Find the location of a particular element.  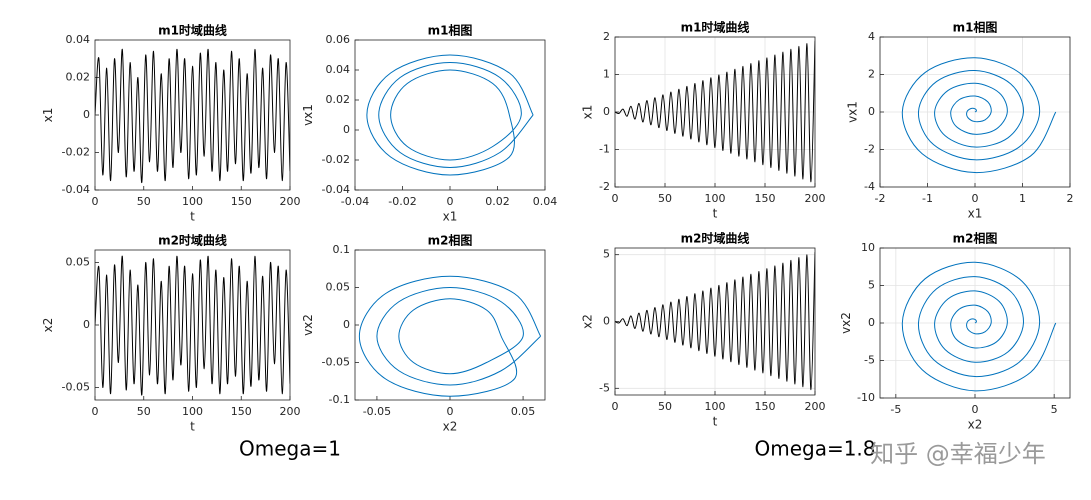

x-tick-label: -5 is located at coordinates (895, 409).